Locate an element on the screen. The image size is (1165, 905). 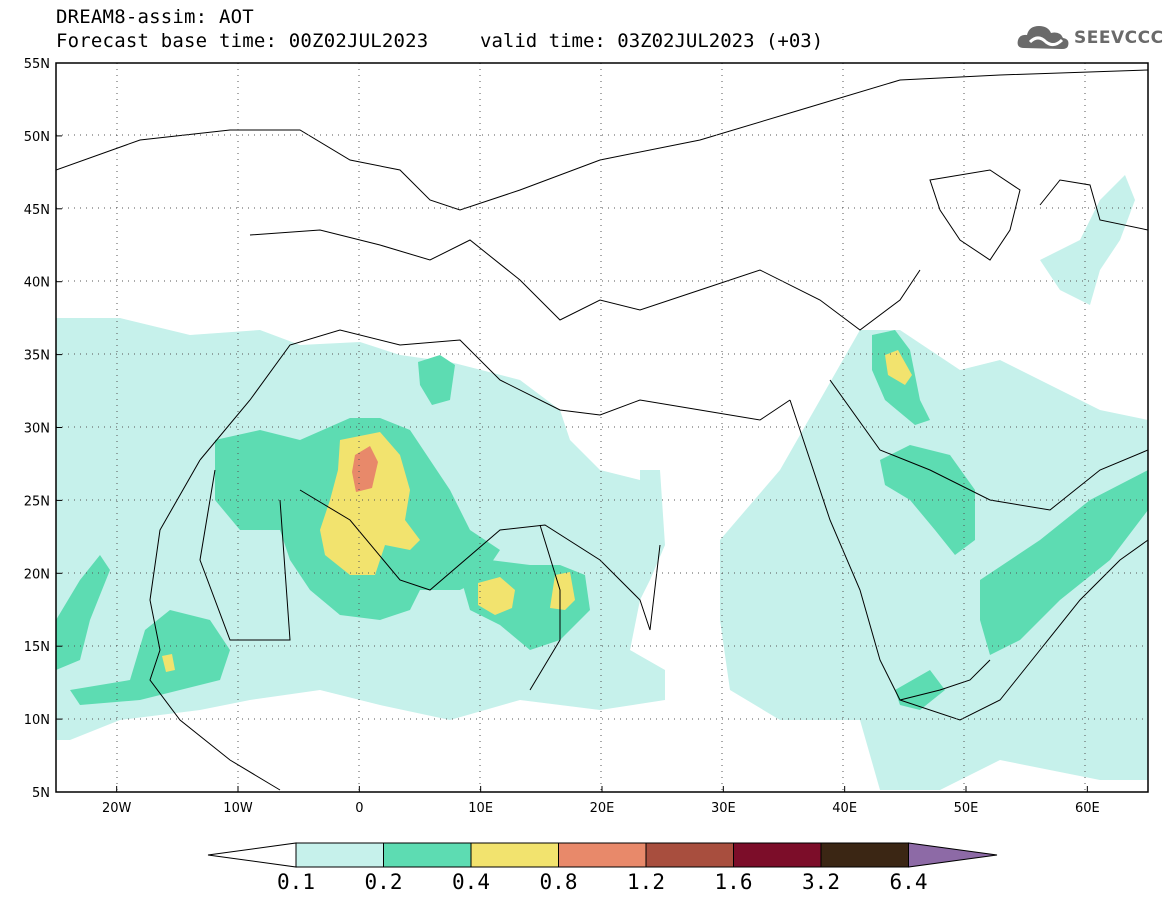
colorbar-label: 0.1 is located at coordinates (296, 882).